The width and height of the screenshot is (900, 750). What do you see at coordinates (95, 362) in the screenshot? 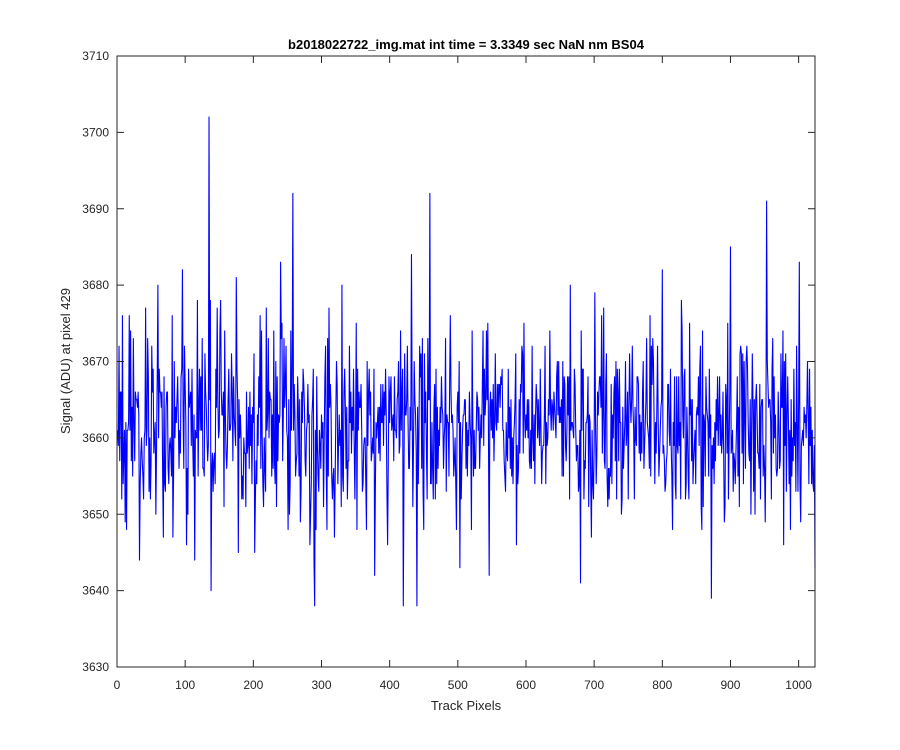
I see `y-tick-label: 3670` at bounding box center [95, 362].